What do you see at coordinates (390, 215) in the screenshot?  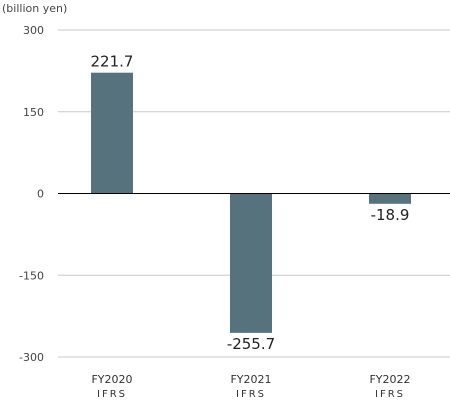 I see `value-label: -18.9` at bounding box center [390, 215].